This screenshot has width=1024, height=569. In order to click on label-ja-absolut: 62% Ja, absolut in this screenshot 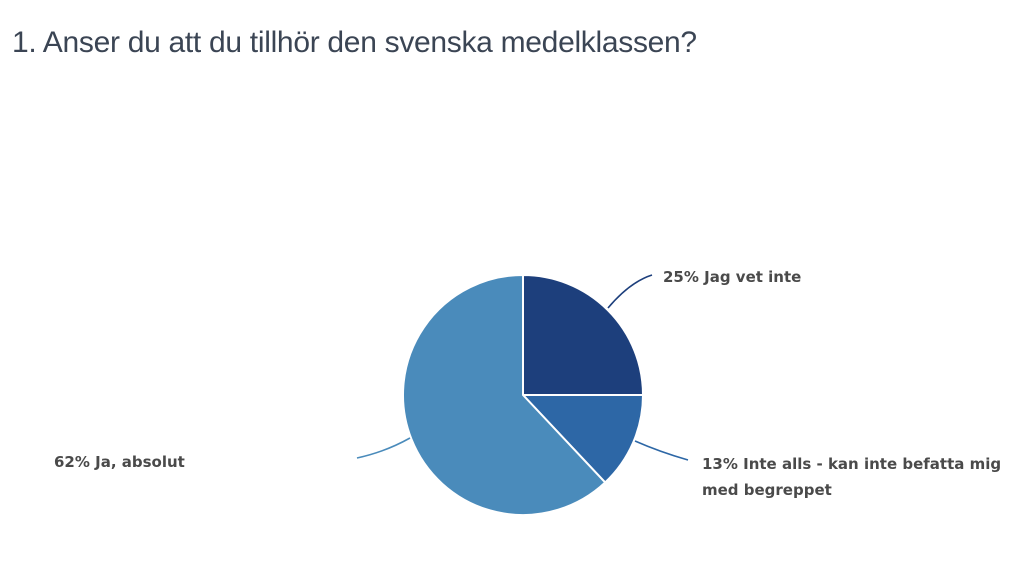, I will do `click(119, 462)`.